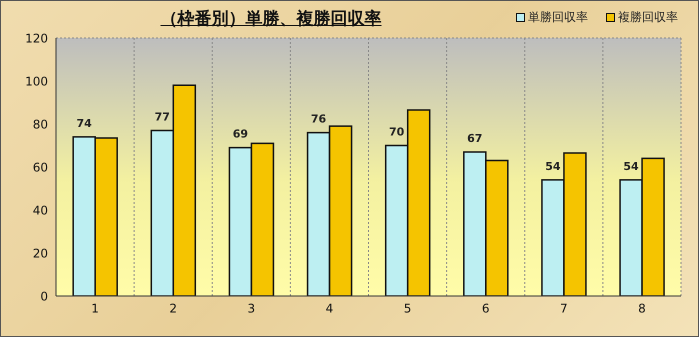  I want to click on data-label: 70, so click(397, 132).